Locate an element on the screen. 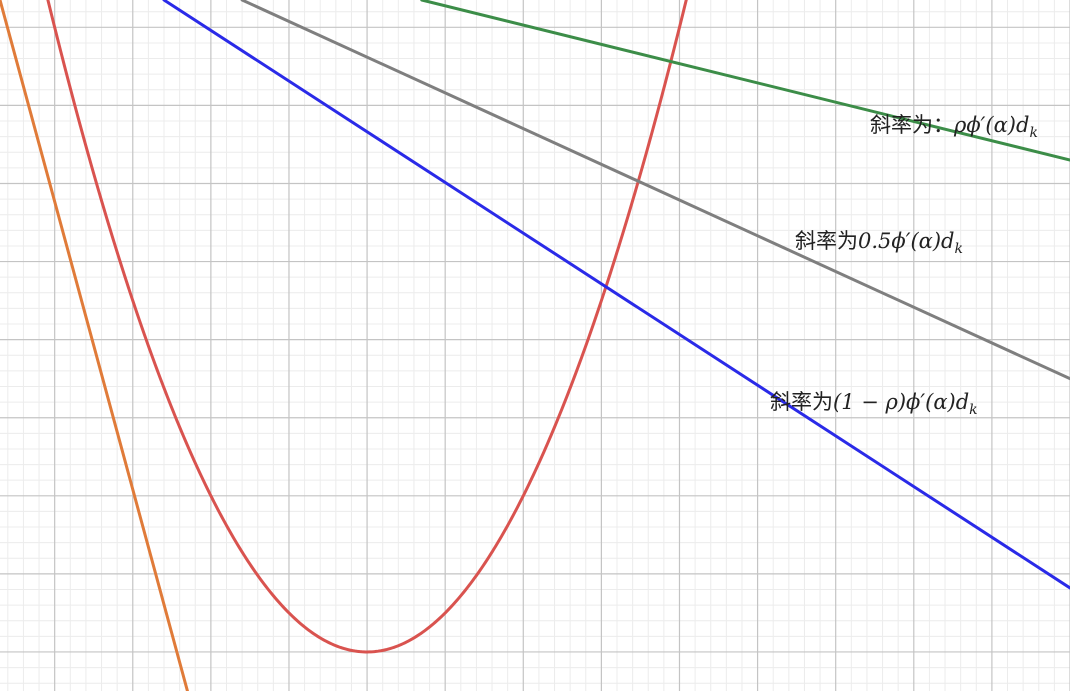 The height and width of the screenshot is (691, 1070). annotation-gray-slope: 斜率为0.5ϕ′(α)dk is located at coordinates (879, 243).